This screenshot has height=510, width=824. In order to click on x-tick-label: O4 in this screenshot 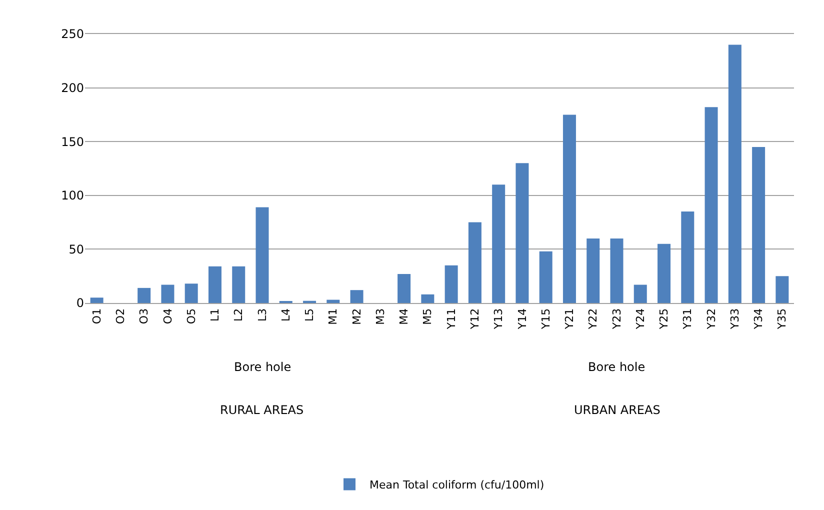, I will do `click(167, 316)`.